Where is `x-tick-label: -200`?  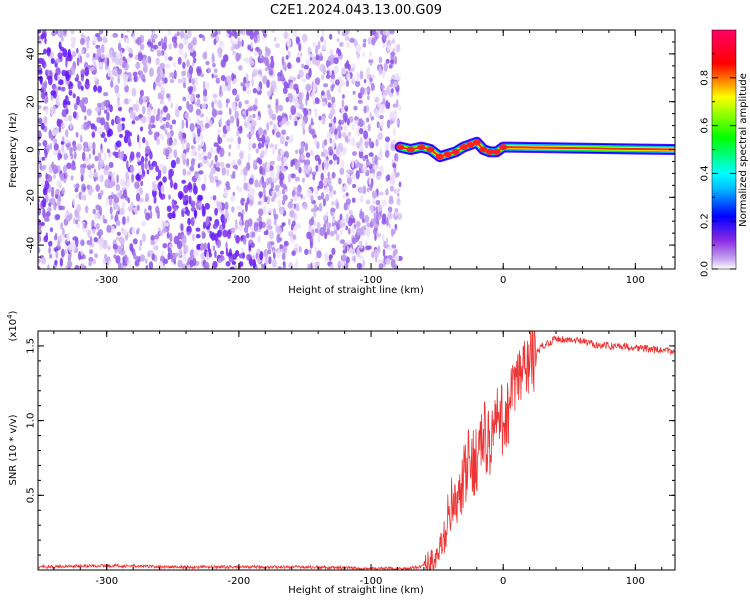 x-tick-label: -200 is located at coordinates (239, 581).